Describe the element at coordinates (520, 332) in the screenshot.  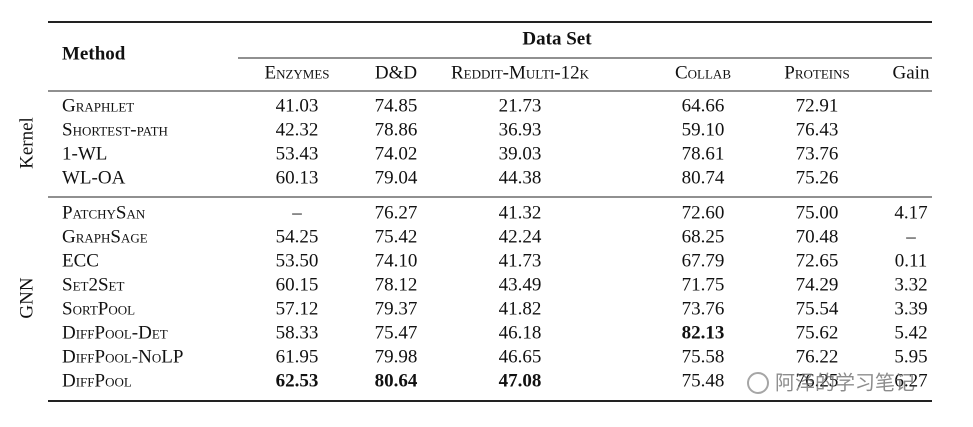
I see `cell-value: 46.18` at that location.